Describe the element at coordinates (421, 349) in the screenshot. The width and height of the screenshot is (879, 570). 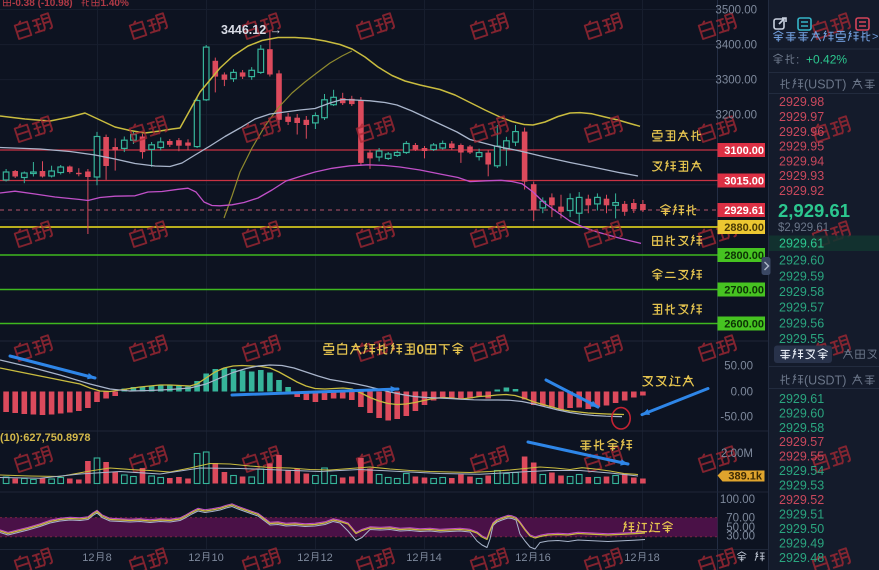
I see `svg-text: 0` at that location.